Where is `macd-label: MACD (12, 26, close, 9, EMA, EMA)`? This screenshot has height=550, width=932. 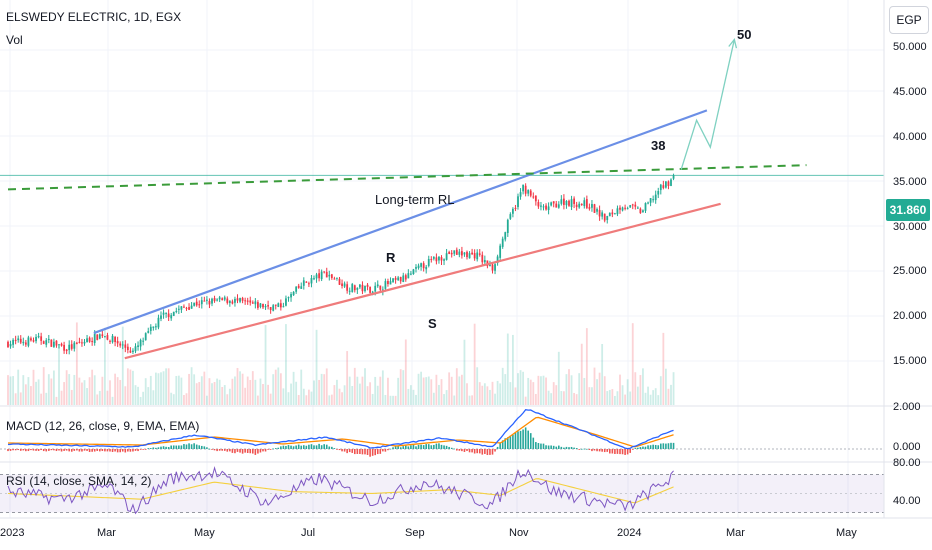 macd-label: MACD (12, 26, close, 9, EMA, EMA) is located at coordinates (103, 426).